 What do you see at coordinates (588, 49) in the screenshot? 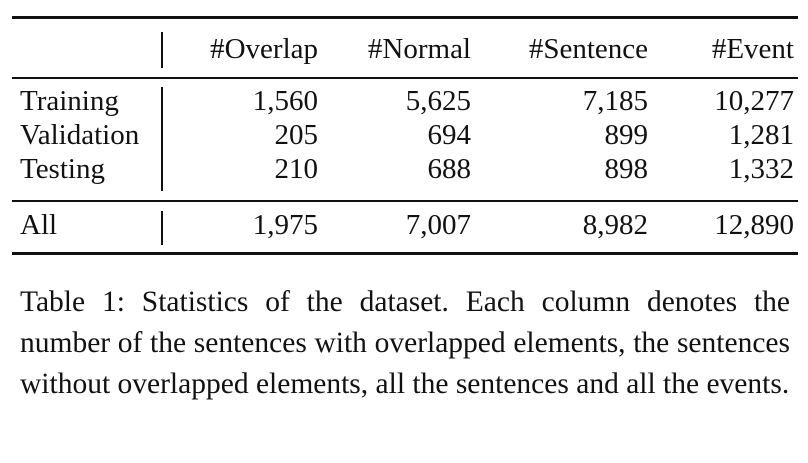
I see `header-sentence: #Sentence` at bounding box center [588, 49].